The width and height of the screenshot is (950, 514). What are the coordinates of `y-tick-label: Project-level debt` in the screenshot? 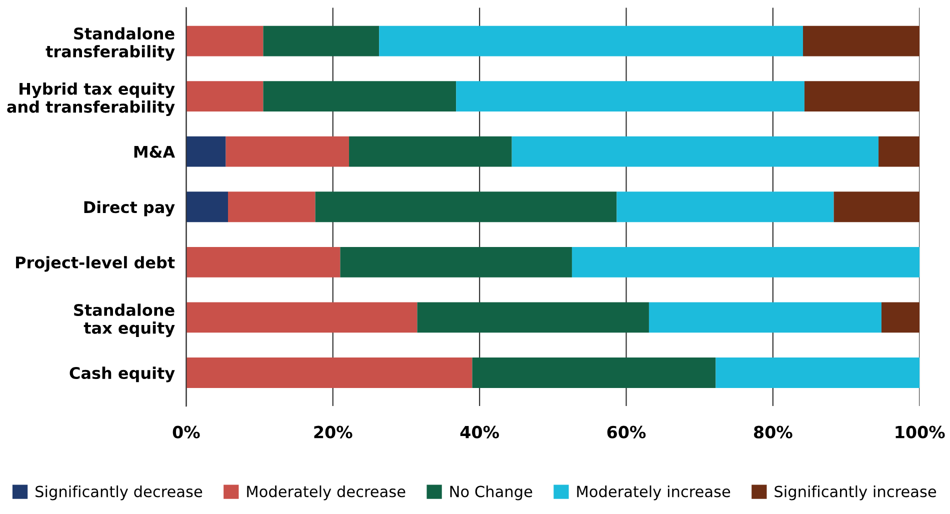 It's located at (95, 264).